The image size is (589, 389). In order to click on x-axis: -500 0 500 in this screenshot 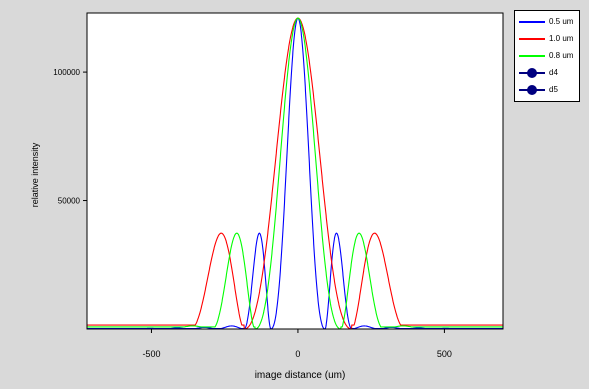, I will do `click(297, 344)`.